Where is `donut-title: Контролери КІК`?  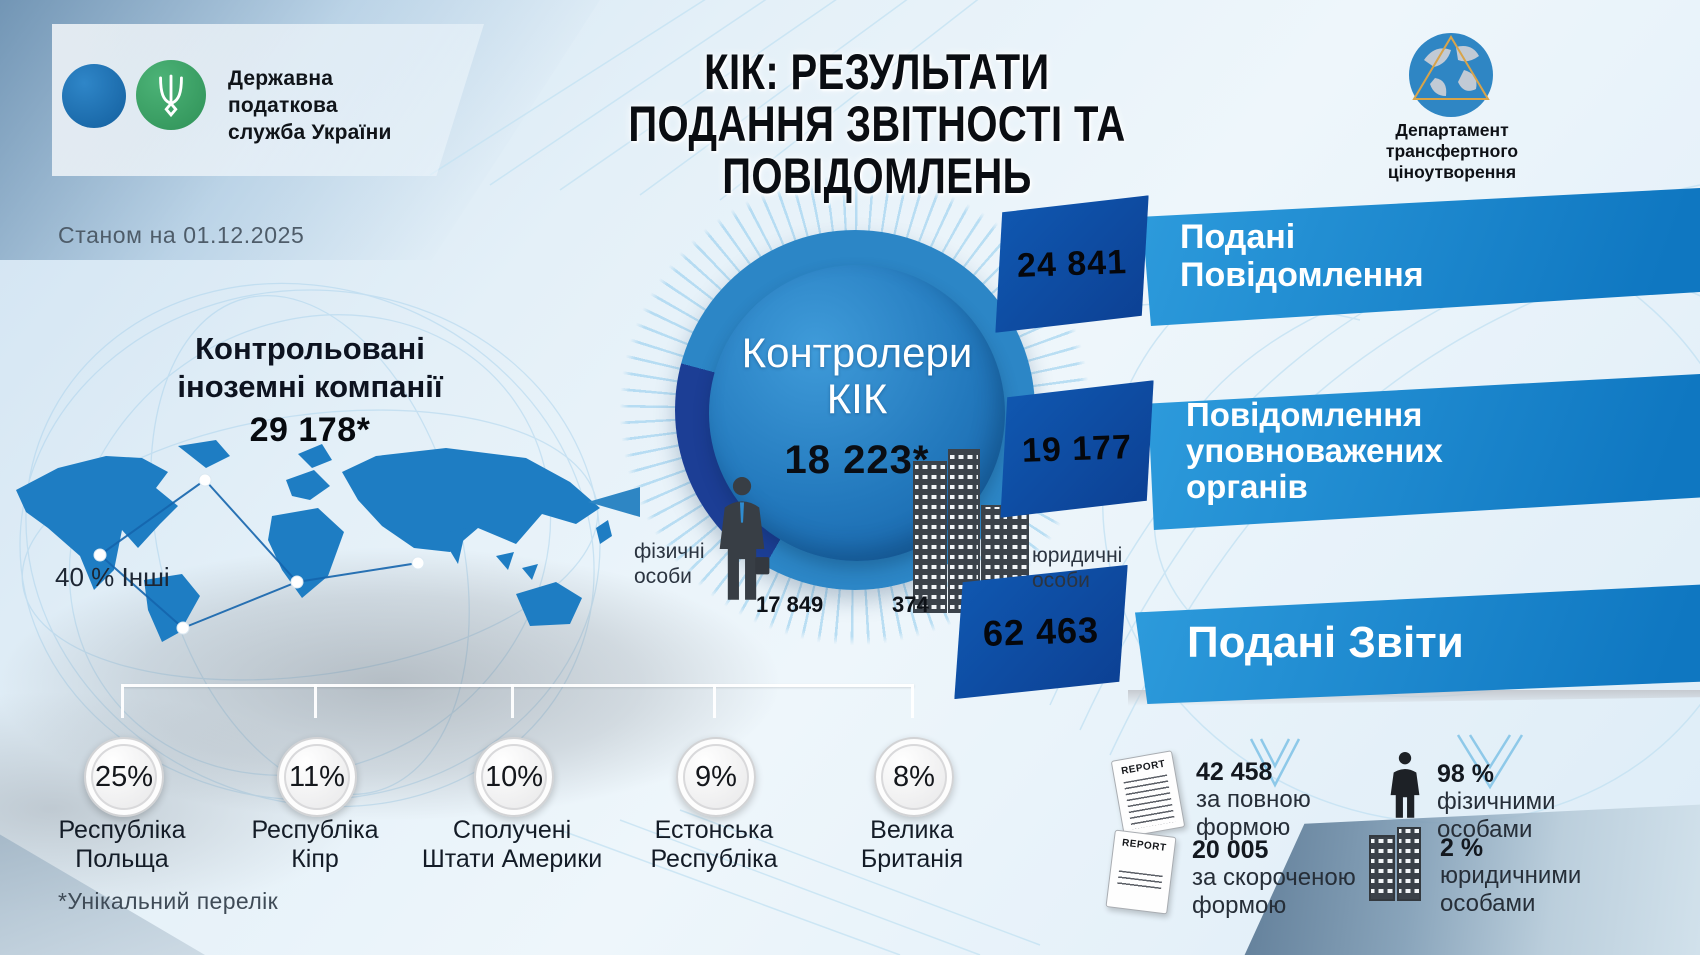
donut-title: Контролери КІК is located at coordinates (857, 376).